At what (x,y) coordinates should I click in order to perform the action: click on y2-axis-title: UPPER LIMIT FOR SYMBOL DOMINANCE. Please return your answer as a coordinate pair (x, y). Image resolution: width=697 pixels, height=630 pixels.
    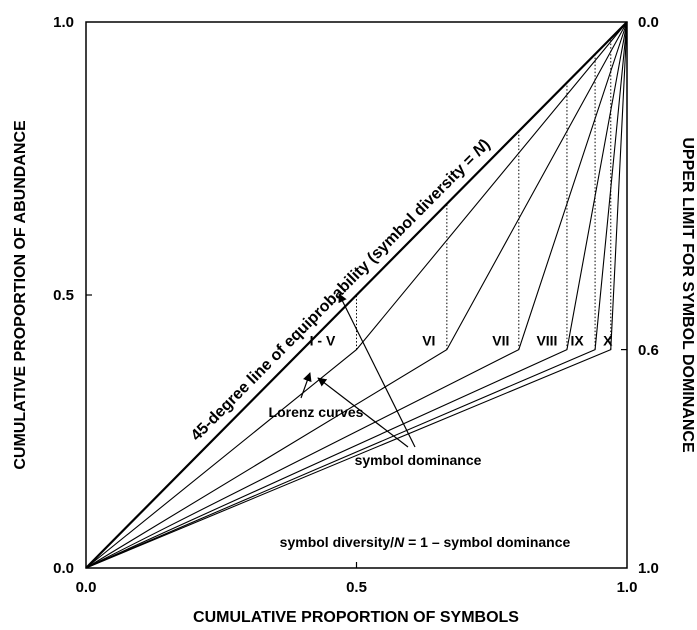
    Looking at the image, I should click on (687, 295).